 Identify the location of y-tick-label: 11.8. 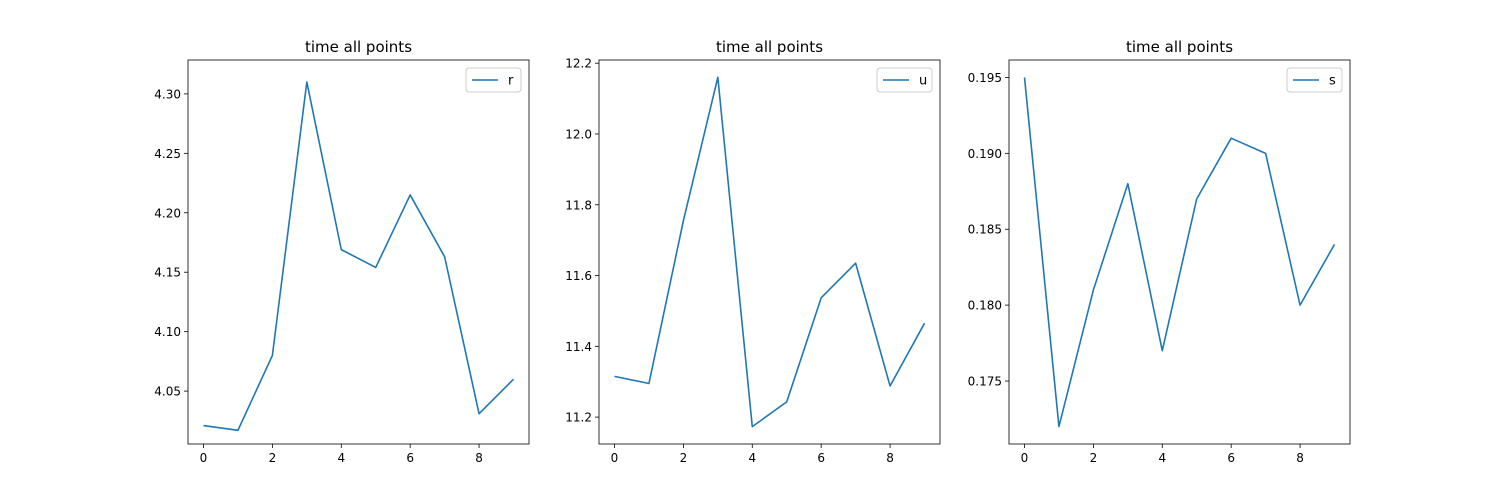
(578, 205).